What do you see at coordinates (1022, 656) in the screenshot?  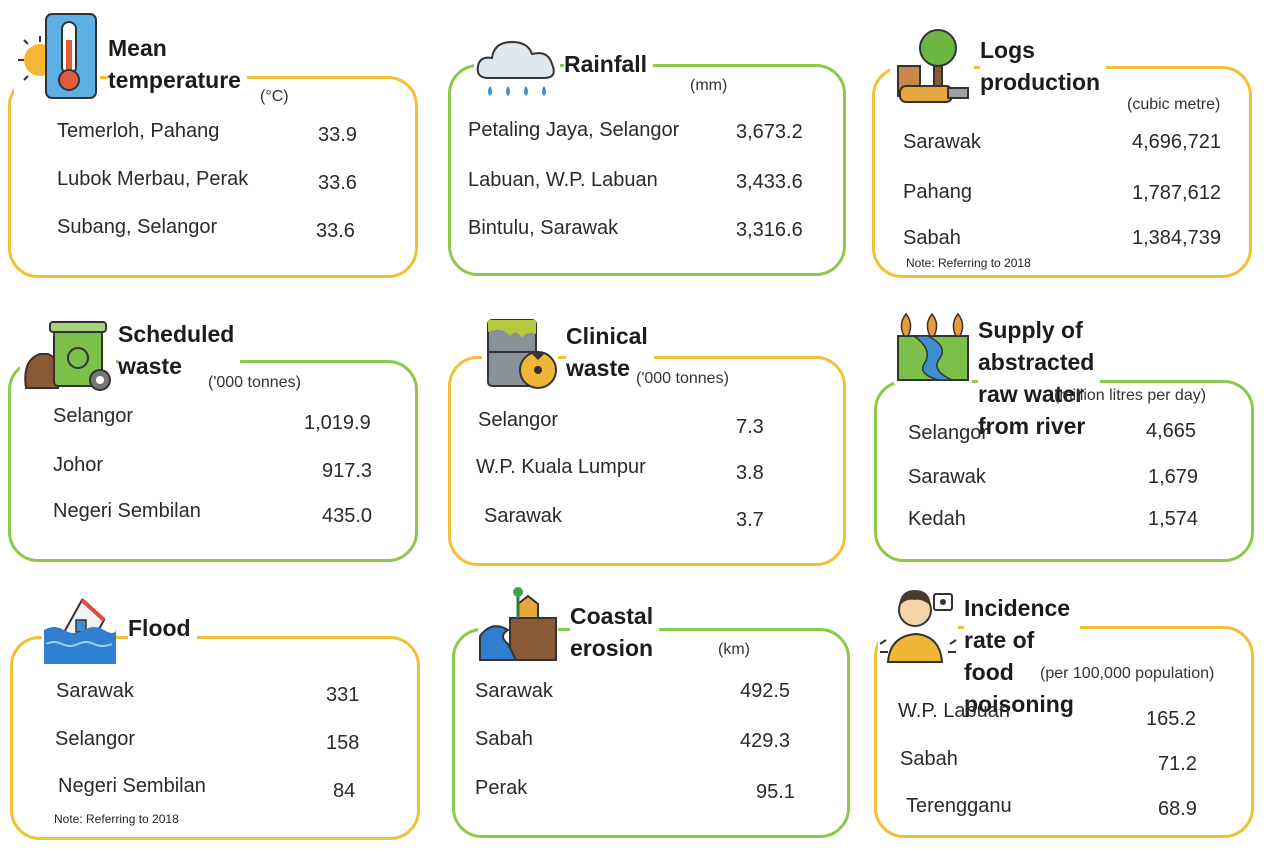 I see `card-title: Incidence rate of food poisoning` at bounding box center [1022, 656].